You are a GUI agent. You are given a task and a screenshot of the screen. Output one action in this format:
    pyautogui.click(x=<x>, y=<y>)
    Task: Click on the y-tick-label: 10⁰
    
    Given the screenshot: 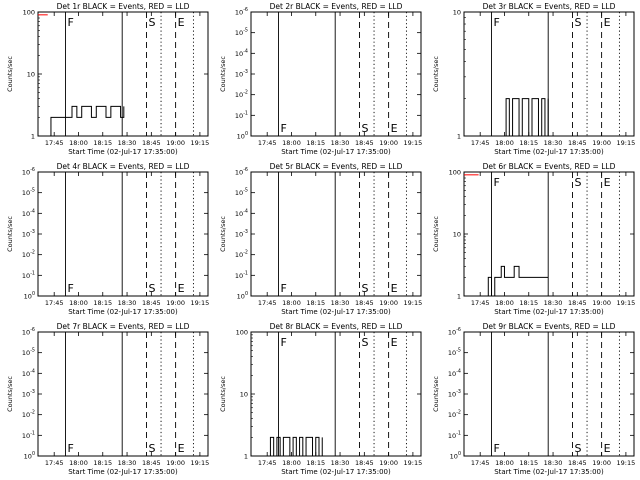 What is the action you would take?
    pyautogui.click(x=29, y=296)
    